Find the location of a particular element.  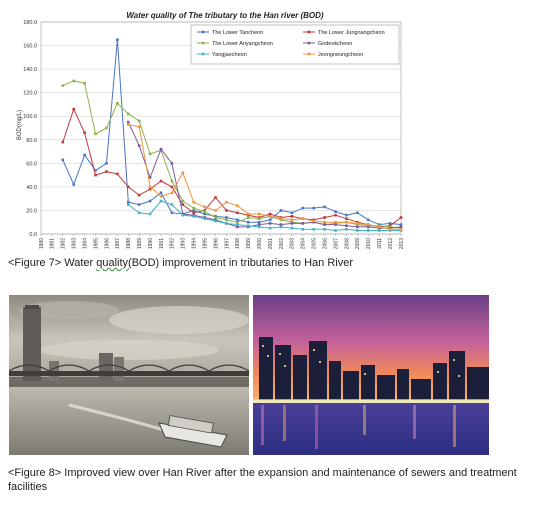

tour-boat is located at coordinates (193, 431).